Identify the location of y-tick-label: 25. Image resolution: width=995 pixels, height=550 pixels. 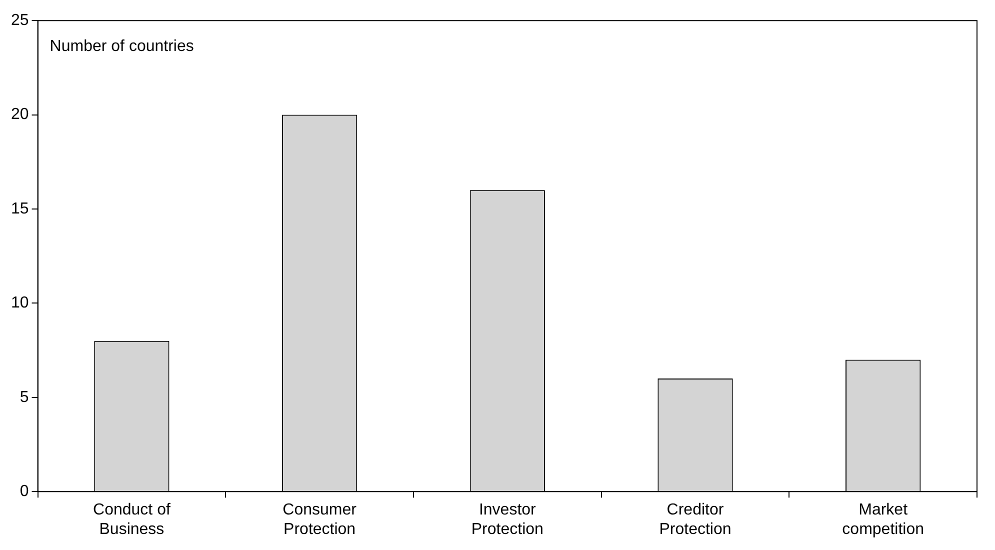
(20, 21).